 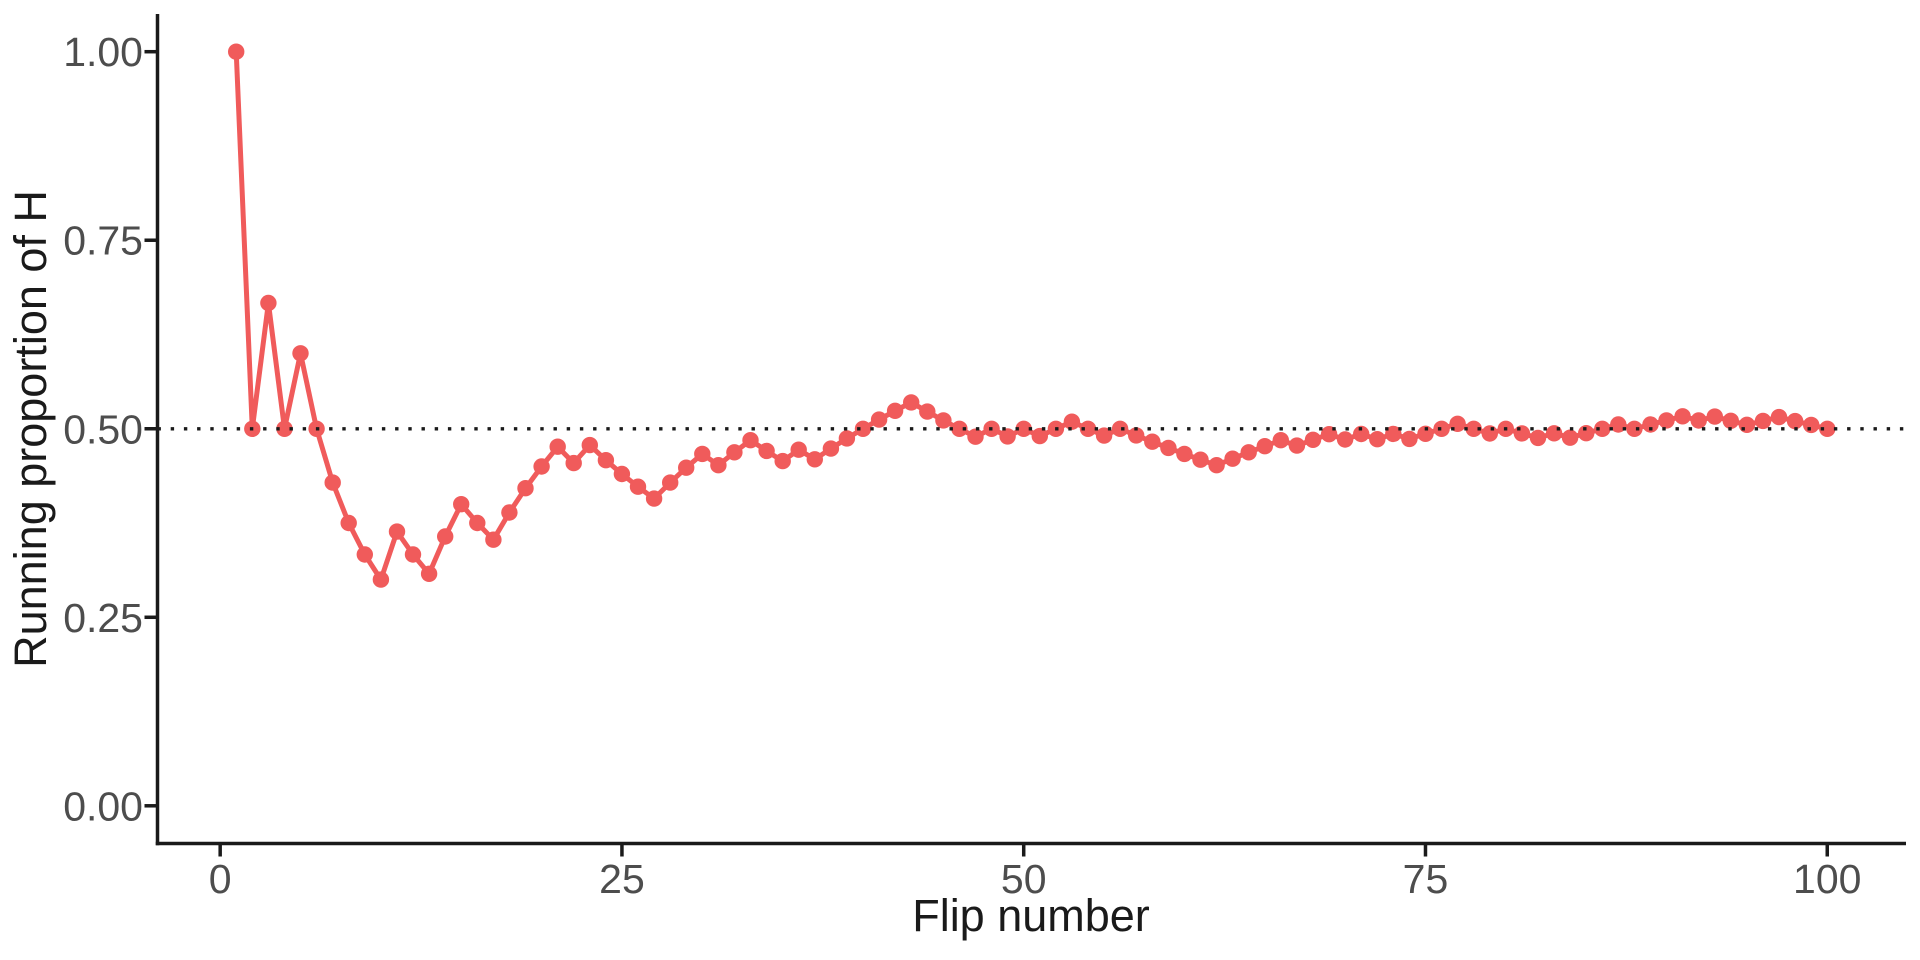 I want to click on x-tick-label: 50, so click(x=1024, y=879).